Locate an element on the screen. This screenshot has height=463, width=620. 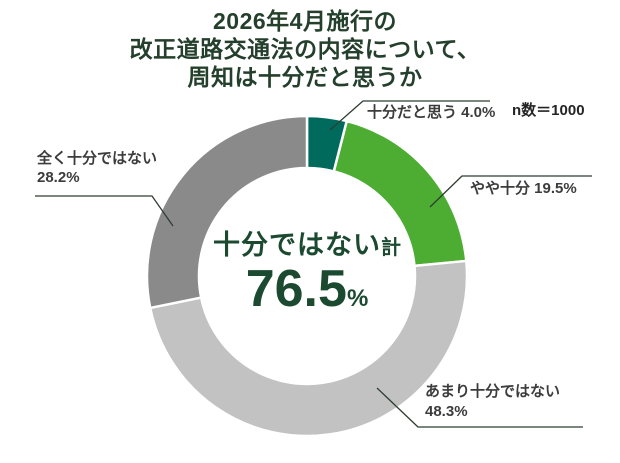
chart-title-line-1: 2026年4月施行の is located at coordinates (305, 21).